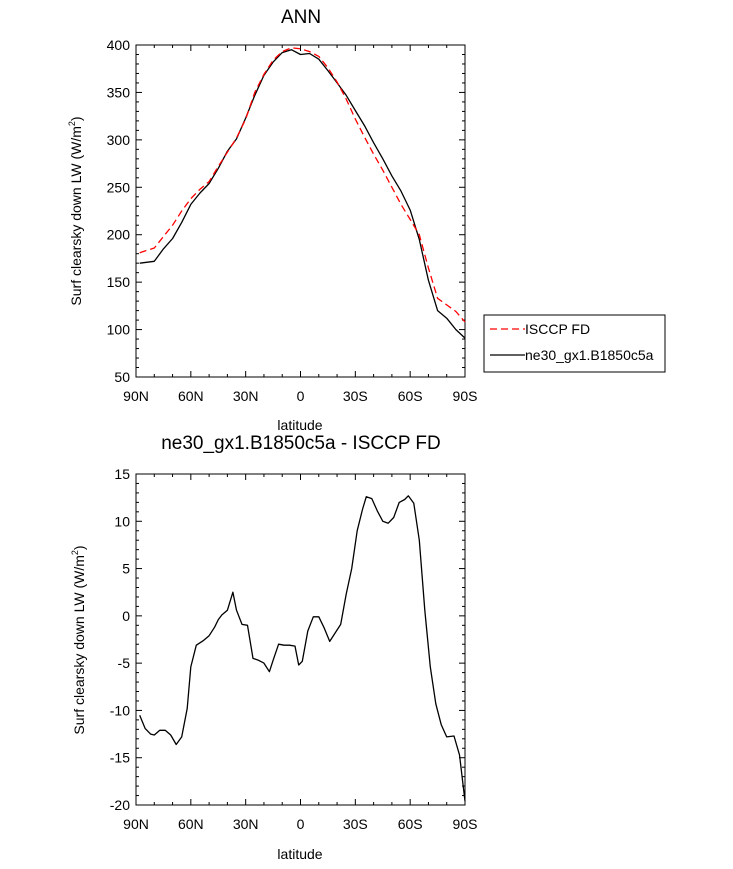 The image size is (733, 869). What do you see at coordinates (557, 329) in the screenshot?
I see `legend-label-isccp: ISCCP FD` at bounding box center [557, 329].